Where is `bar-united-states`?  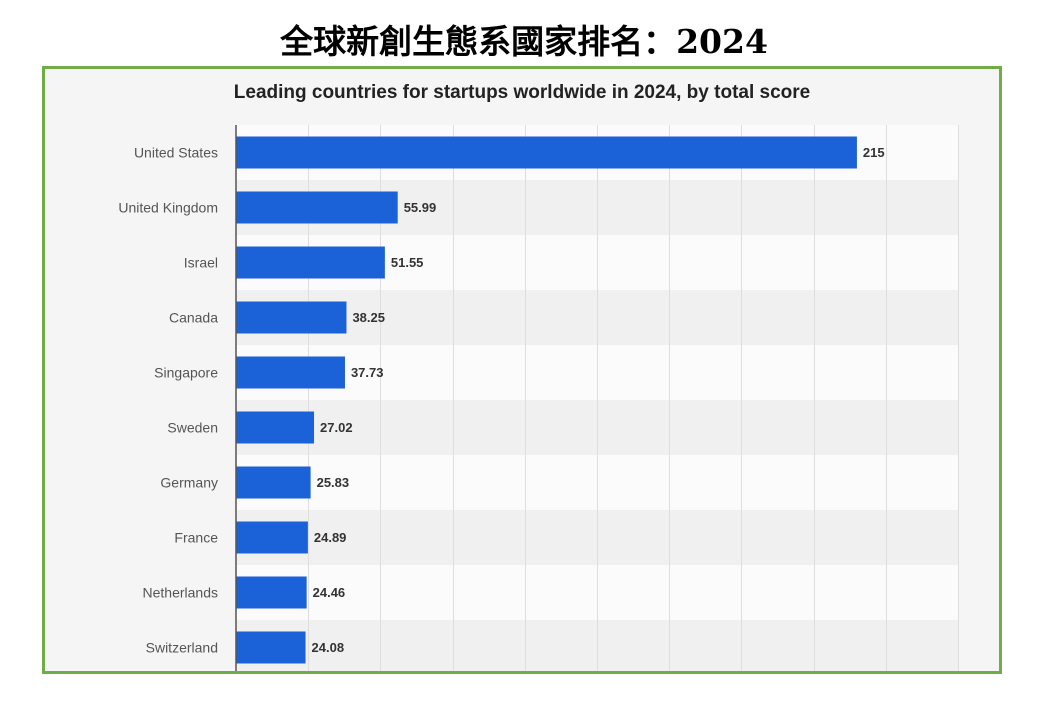
bar-united-states is located at coordinates (546, 152).